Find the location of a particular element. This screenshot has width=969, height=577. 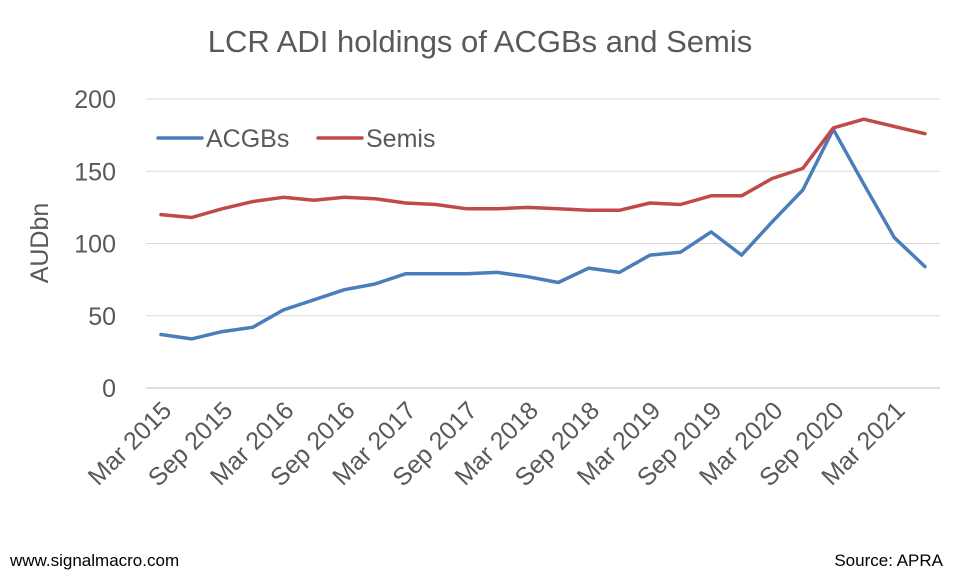

y-tick-label: 150 is located at coordinates (95, 172).